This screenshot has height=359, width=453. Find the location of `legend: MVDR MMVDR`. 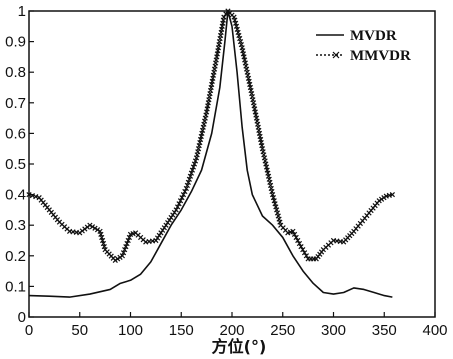

legend: MVDR MMVDR is located at coordinates (363, 46).